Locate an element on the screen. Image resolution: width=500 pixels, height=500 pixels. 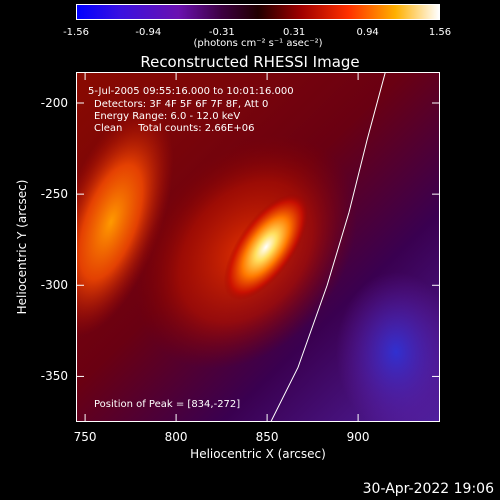
y-tick-label: -350 is located at coordinates (54, 376).